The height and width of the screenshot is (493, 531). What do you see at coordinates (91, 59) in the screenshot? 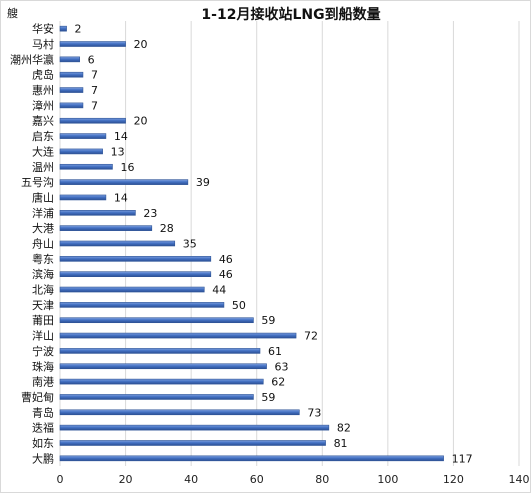
I see `data-label: 6` at bounding box center [91, 59].